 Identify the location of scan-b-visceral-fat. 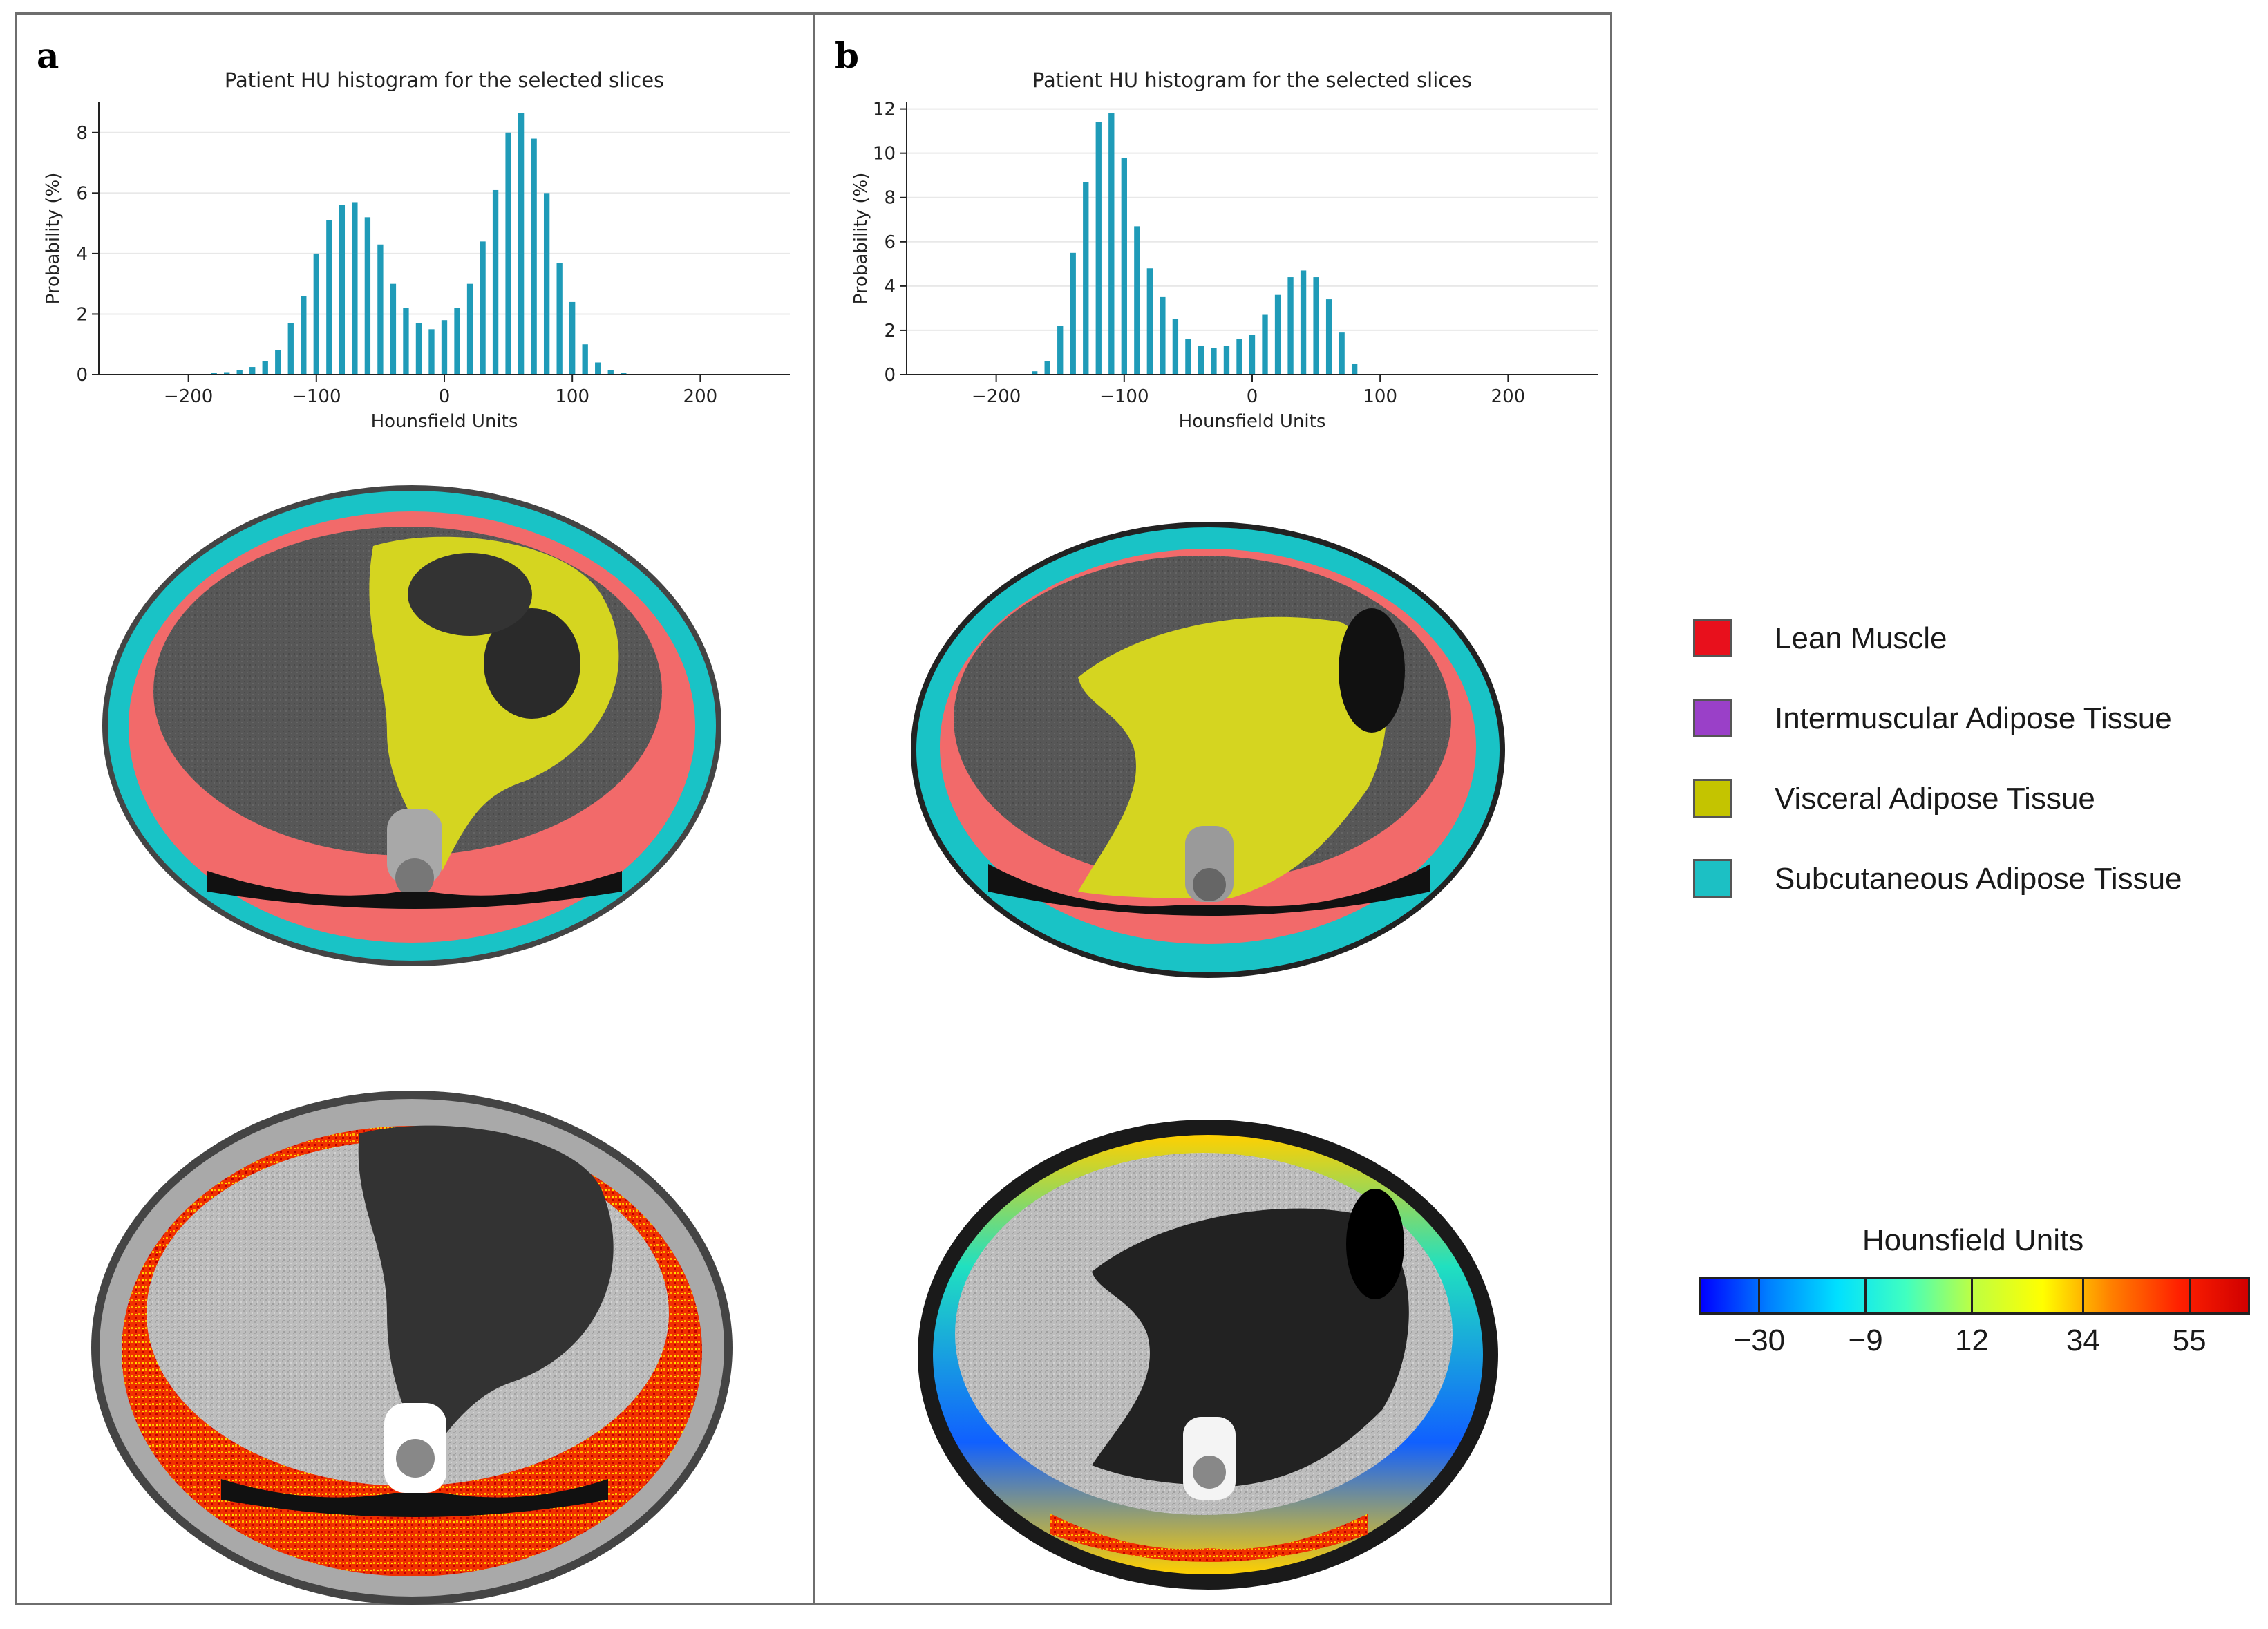
(1232, 757).